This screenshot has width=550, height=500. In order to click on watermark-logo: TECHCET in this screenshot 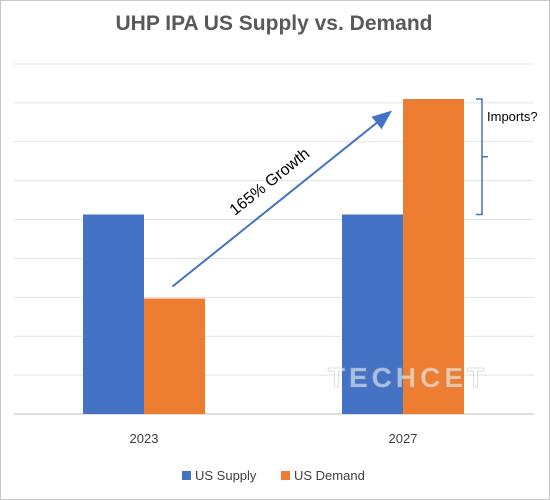, I will do `click(408, 377)`.